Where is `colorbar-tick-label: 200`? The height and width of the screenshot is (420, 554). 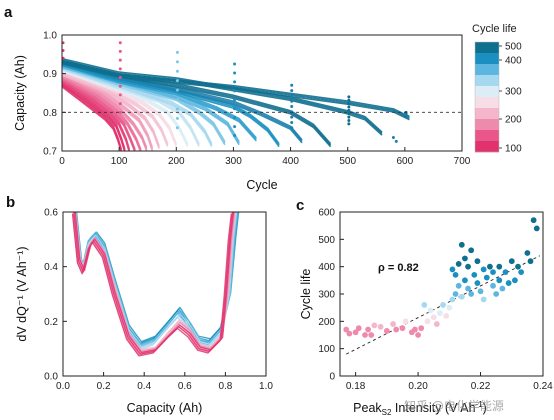
colorbar-tick-label: 200 is located at coordinates (513, 120).